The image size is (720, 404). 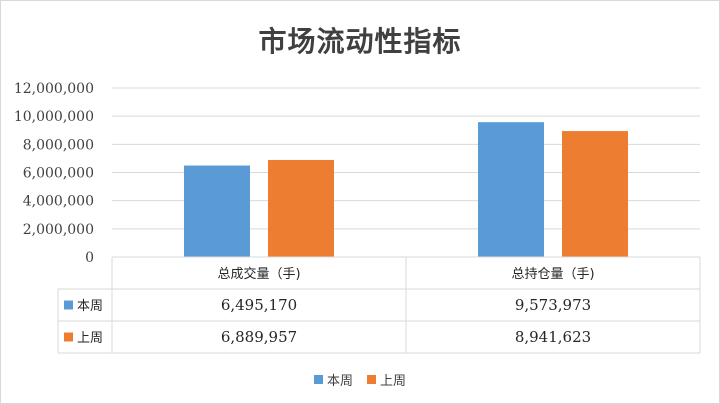 I want to click on table-value: 9,573,973, so click(x=553, y=305).